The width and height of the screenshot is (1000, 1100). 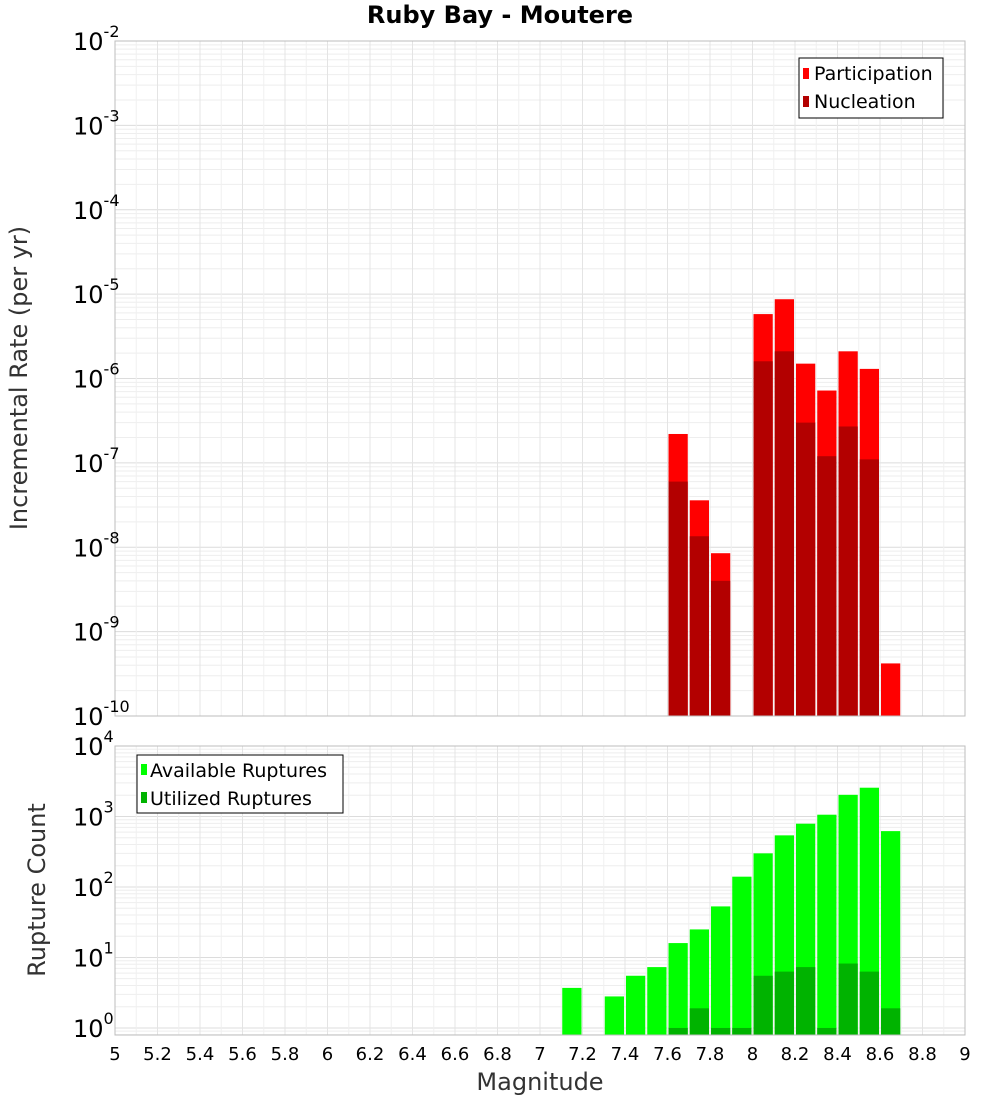 I want to click on chart-title: Ruby Bay - Moutere, so click(x=500, y=15).